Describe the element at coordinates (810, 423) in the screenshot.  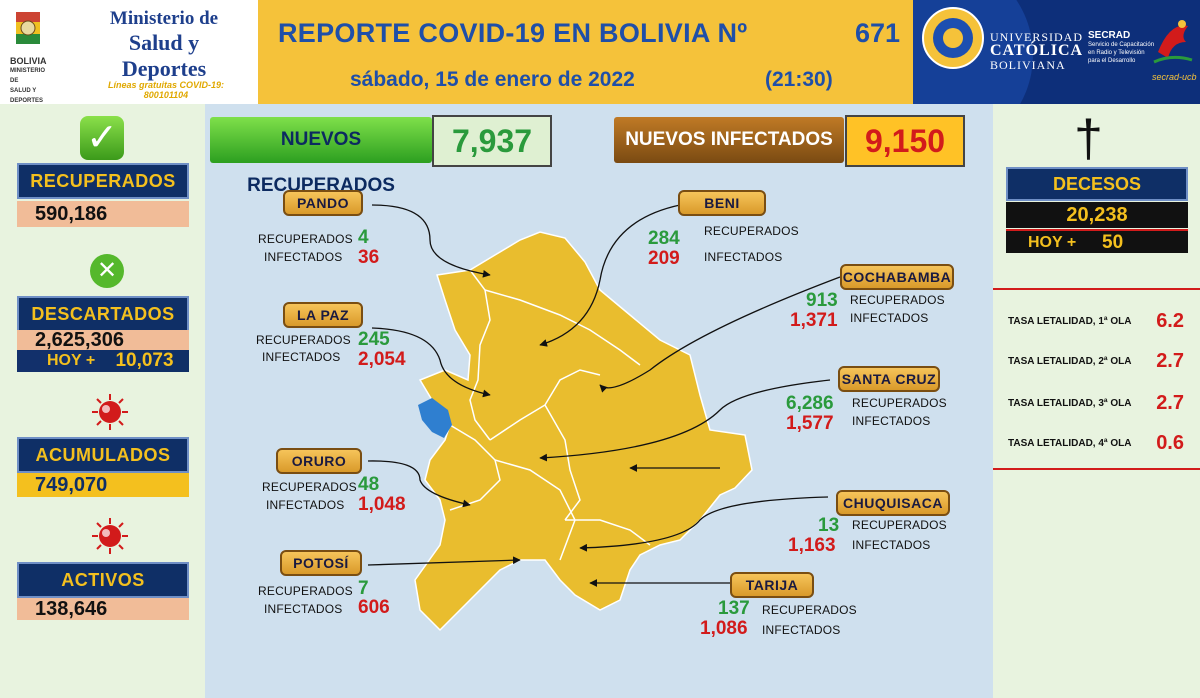
I see `santa-cruz-infectados: 1,577` at that location.